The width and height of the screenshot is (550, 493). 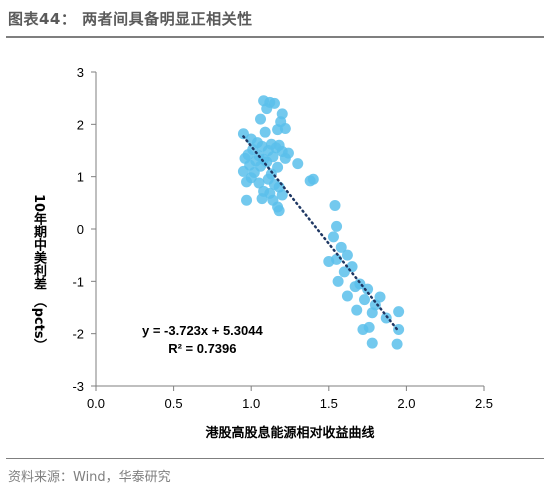 What do you see at coordinates (202, 340) in the screenshot?
I see `trendline-equation: y = -3.723x + 5.3044 R² = 0.7396` at bounding box center [202, 340].